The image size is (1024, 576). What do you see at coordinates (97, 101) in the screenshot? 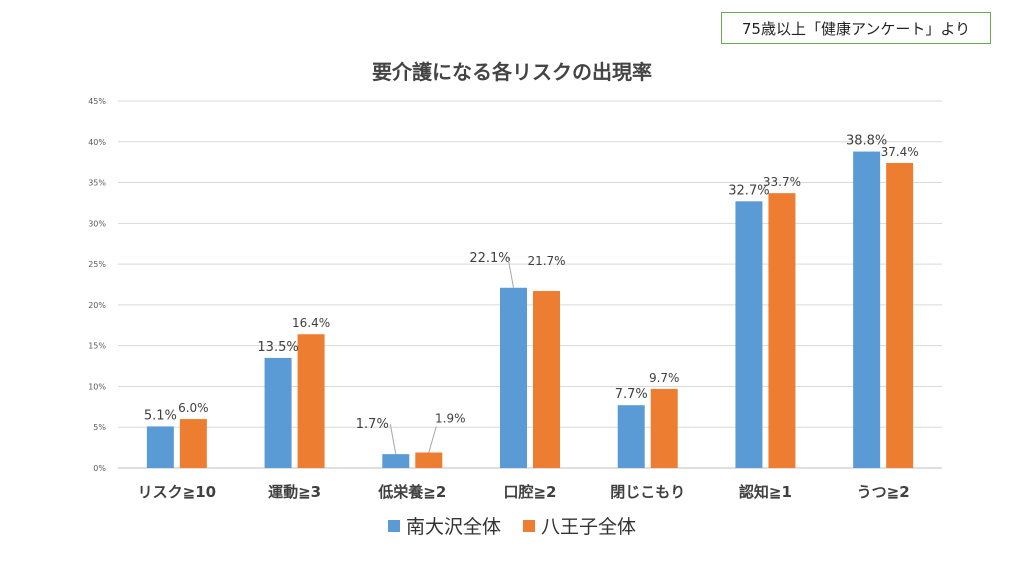
I see `y-tick-label: 45%` at bounding box center [97, 101].